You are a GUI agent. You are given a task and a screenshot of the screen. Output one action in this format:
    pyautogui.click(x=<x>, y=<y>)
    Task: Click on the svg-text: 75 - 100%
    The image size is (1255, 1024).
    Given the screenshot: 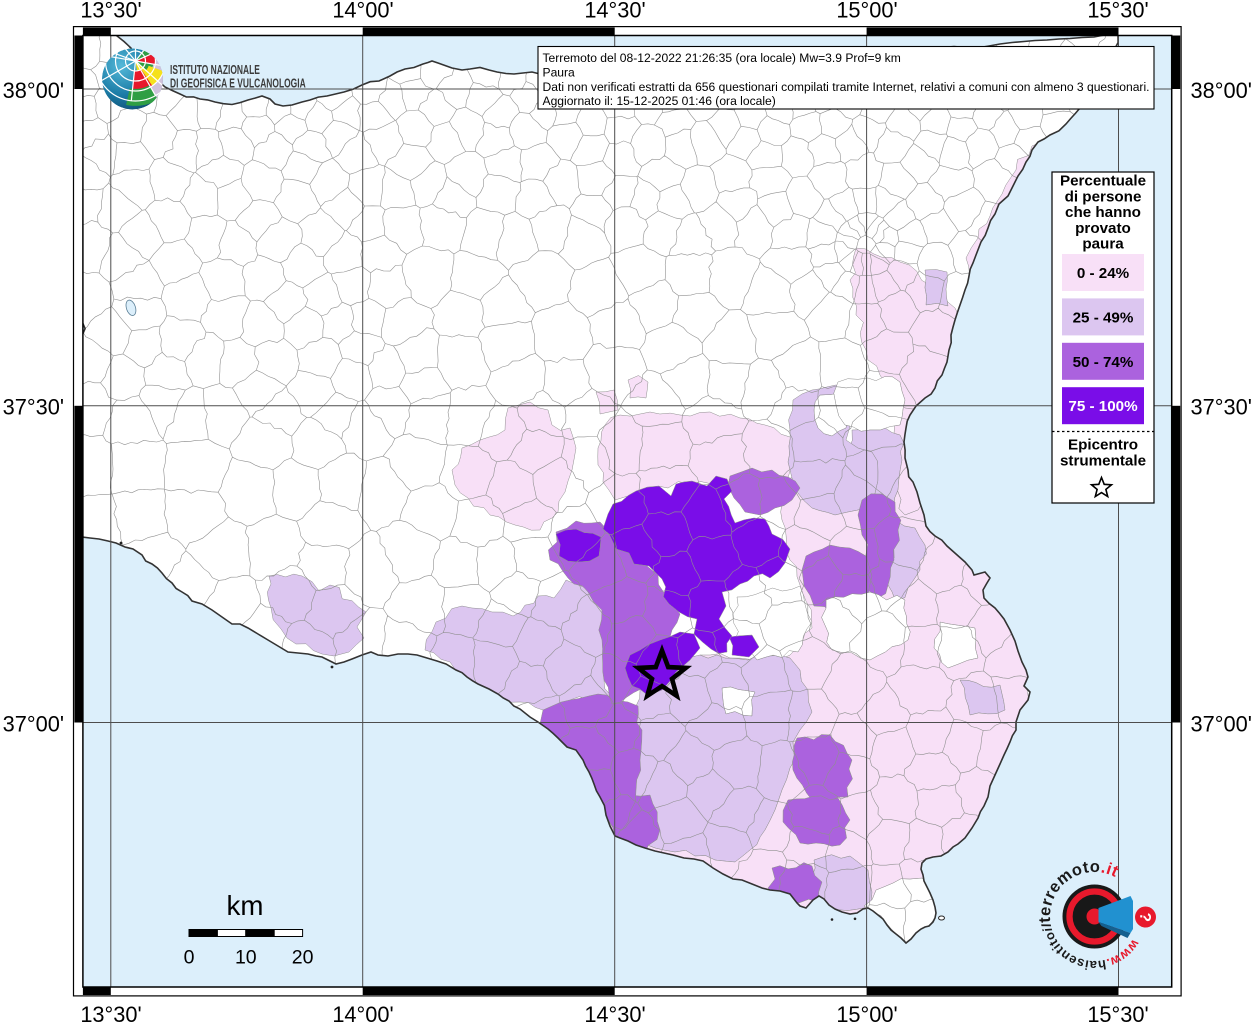 What is the action you would take?
    pyautogui.click(x=1103, y=406)
    